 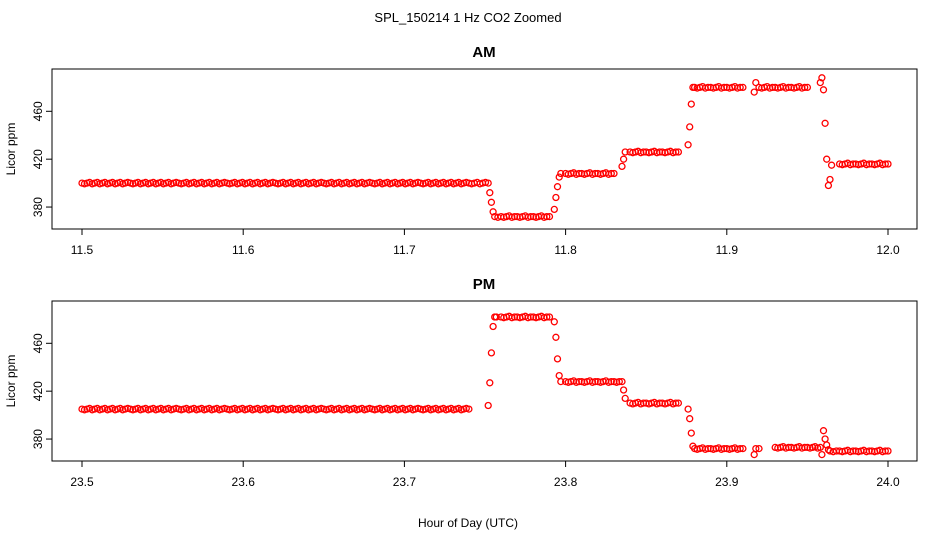 I want to click on am-x-tick-label: 11.9, so click(x=727, y=250).